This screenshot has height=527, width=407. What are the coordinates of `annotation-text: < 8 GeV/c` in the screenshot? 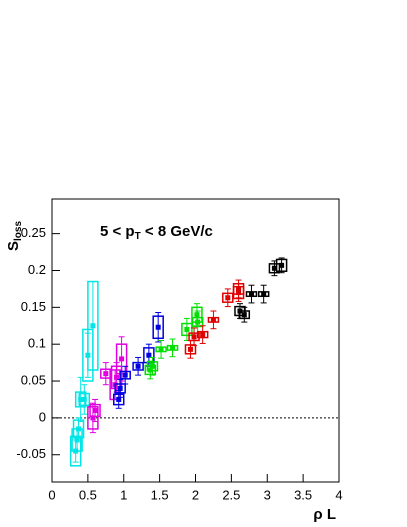 It's located at (177, 231).